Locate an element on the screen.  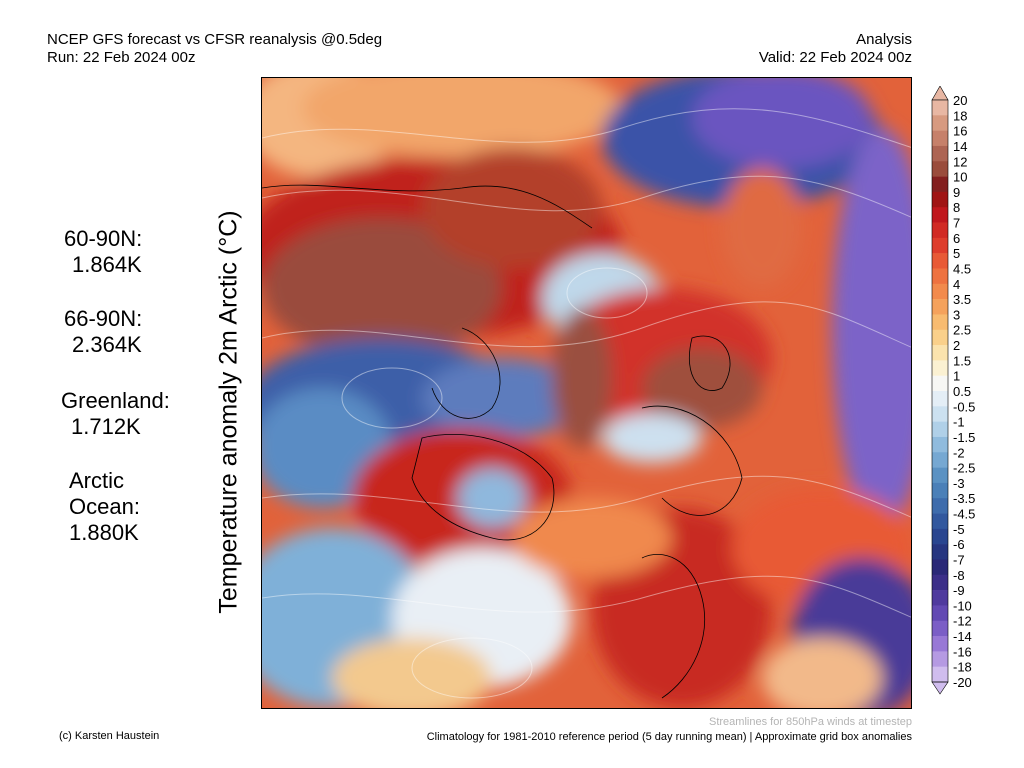
stat-value: 1.880K is located at coordinates (104, 532).